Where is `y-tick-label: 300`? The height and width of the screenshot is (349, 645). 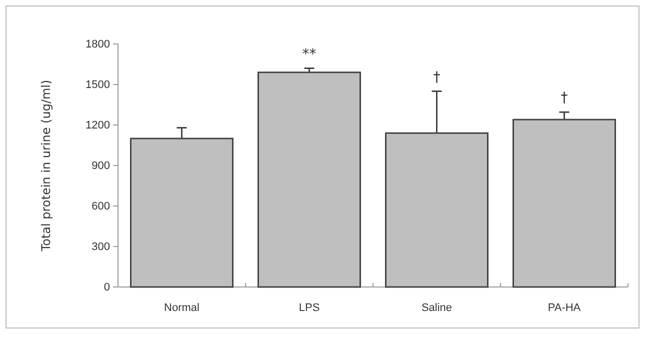
y-tick-label: 300 is located at coordinates (101, 247).